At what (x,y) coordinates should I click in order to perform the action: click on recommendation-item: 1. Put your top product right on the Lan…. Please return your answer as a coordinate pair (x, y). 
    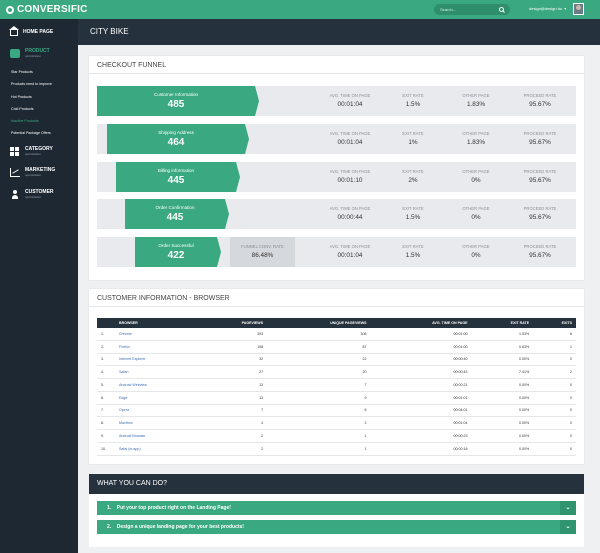
    Looking at the image, I should click on (336, 508).